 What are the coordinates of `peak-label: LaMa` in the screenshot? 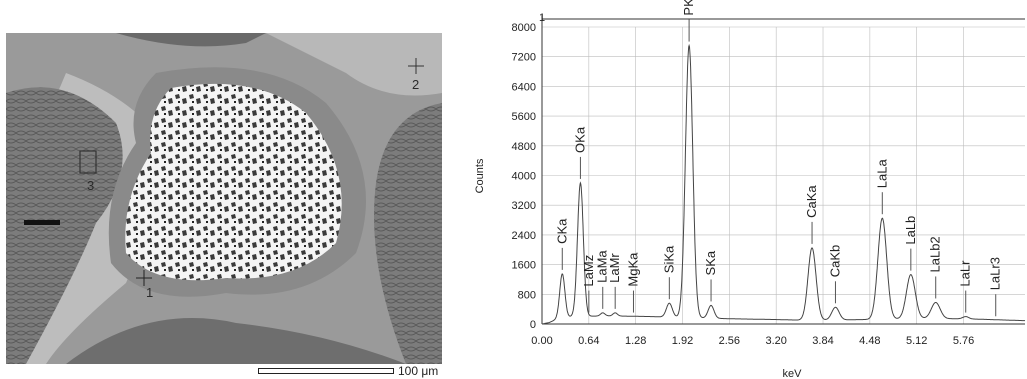 It's located at (602, 266).